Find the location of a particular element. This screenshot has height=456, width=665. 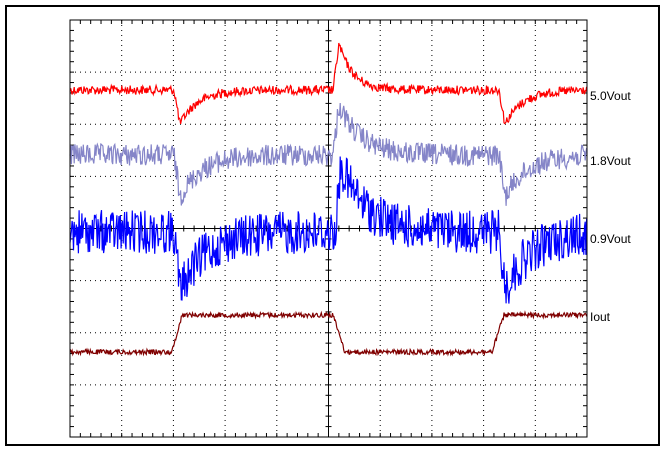

trace-labels: 5.0Vout 1.8Vout 0.9Vout Iout is located at coordinates (610, 206).